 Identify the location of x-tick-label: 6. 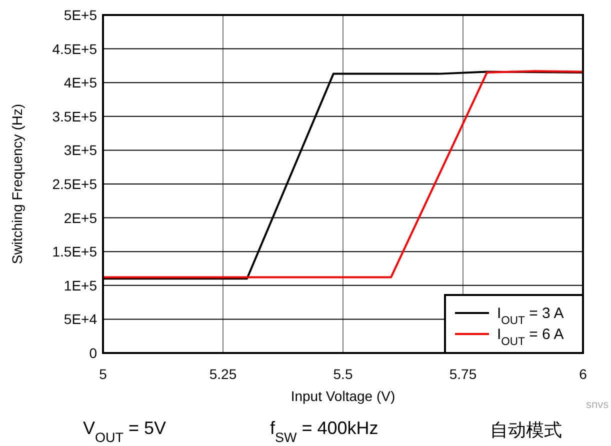
(583, 374).